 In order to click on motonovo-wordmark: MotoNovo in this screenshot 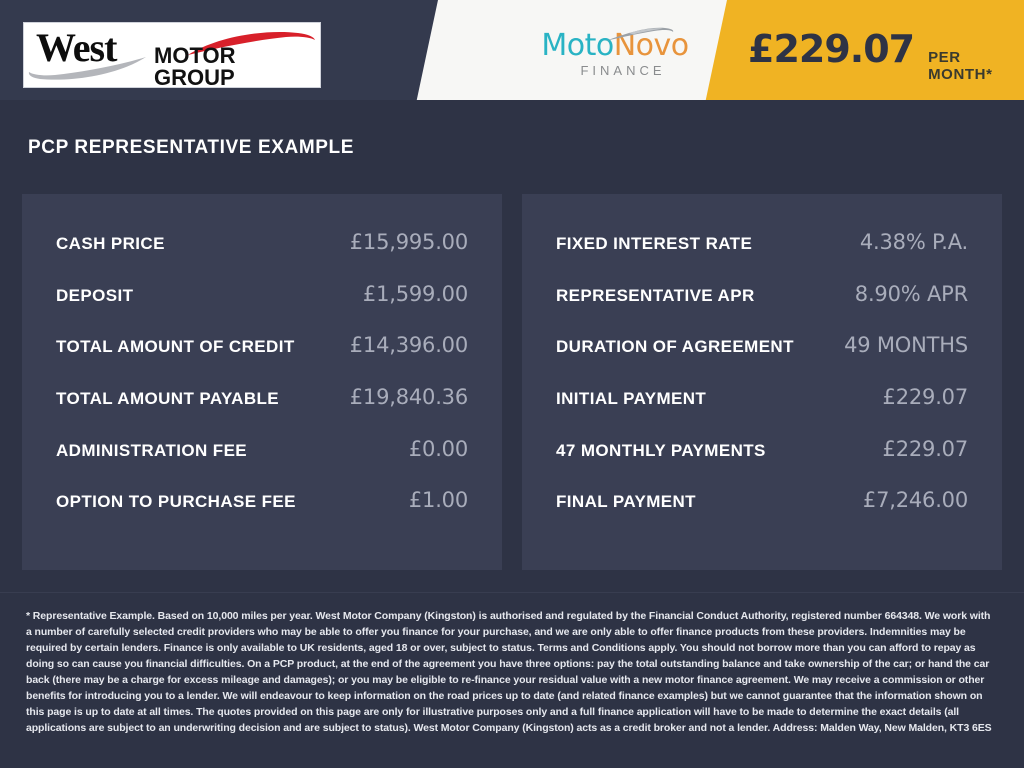, I will do `click(615, 46)`.